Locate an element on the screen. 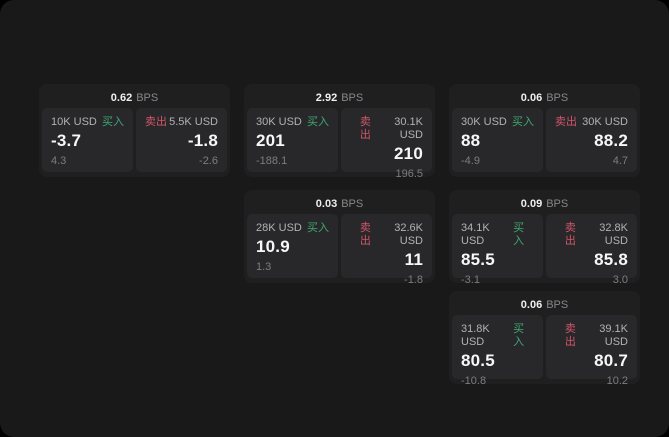  spread-value: 0.03 is located at coordinates (326, 203).